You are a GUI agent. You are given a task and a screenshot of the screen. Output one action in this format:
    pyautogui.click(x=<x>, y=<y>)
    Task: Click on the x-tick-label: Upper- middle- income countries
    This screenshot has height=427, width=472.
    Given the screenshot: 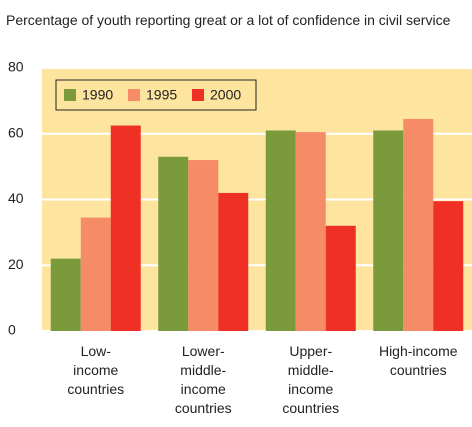 What is the action you would take?
    pyautogui.click(x=311, y=379)
    